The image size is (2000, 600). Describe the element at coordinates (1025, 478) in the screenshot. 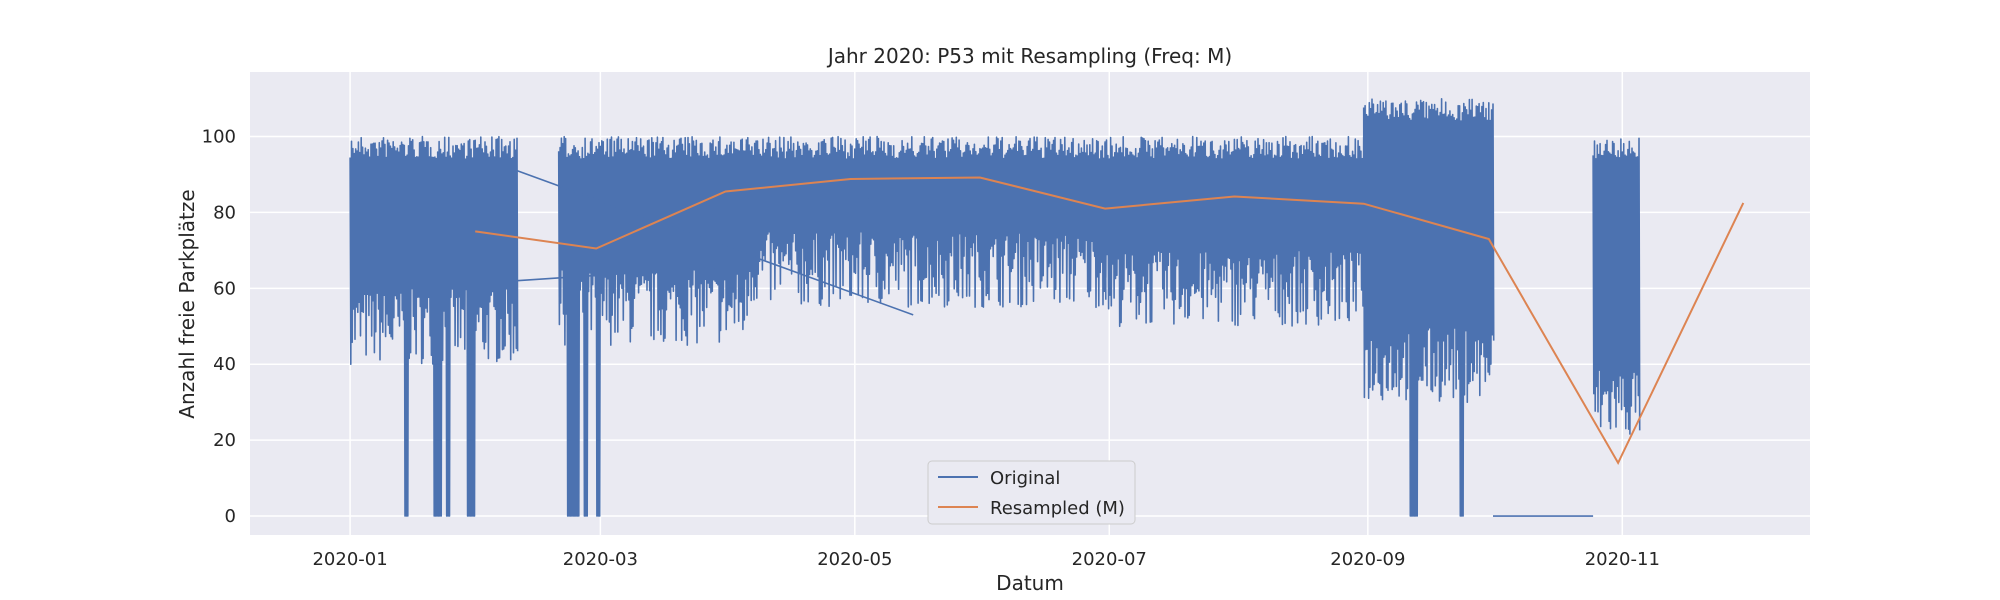

I see `legend-label-original: Original` at that location.